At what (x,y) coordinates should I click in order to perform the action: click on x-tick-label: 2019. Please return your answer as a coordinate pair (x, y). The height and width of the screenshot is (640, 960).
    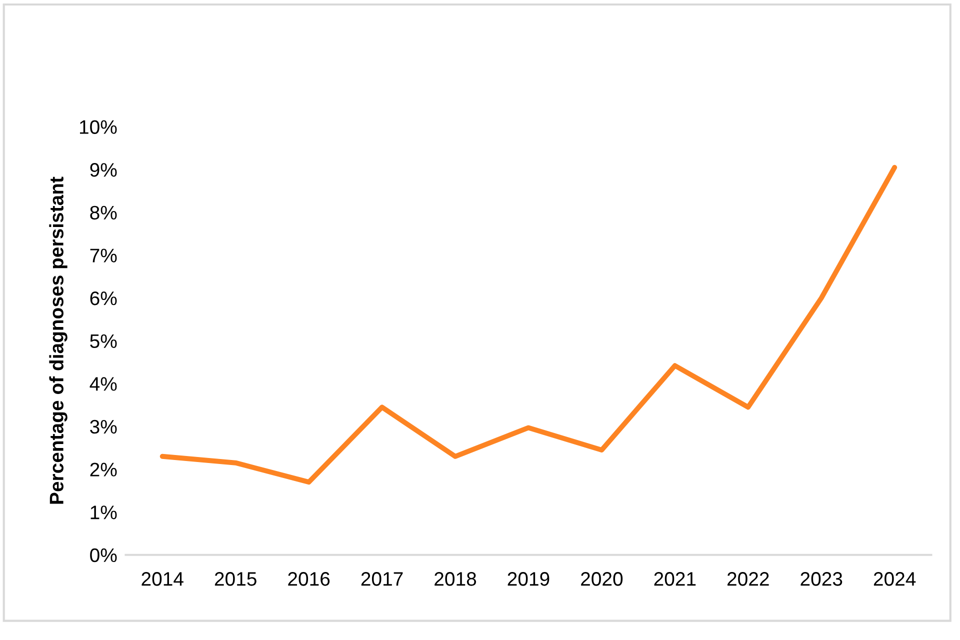
    Looking at the image, I should click on (529, 579).